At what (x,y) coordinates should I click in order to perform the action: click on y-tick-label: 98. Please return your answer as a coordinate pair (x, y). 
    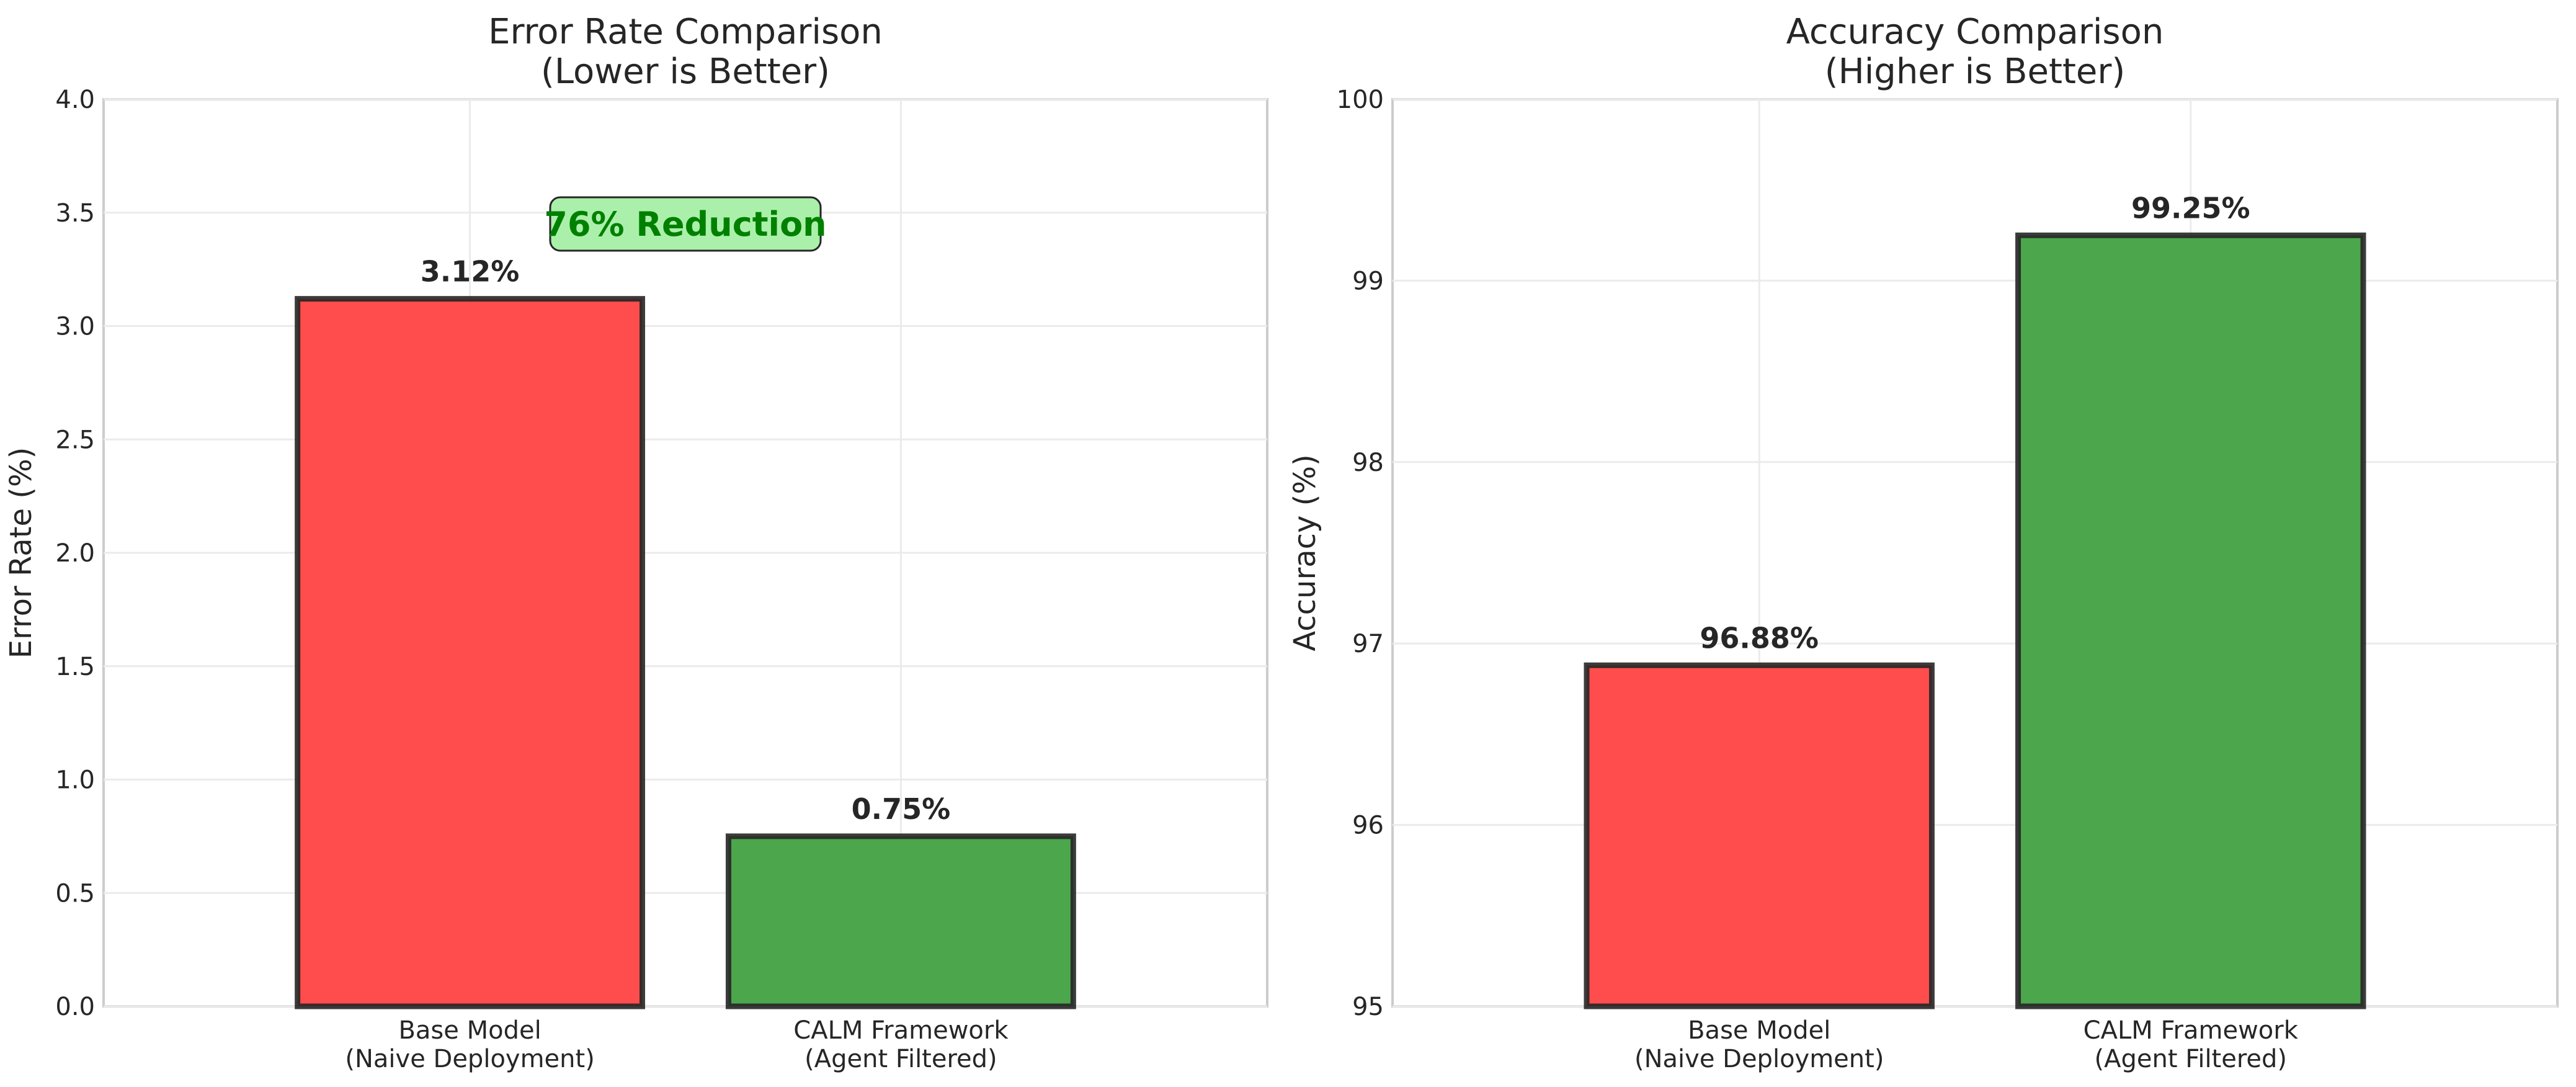
    Looking at the image, I should click on (1368, 463).